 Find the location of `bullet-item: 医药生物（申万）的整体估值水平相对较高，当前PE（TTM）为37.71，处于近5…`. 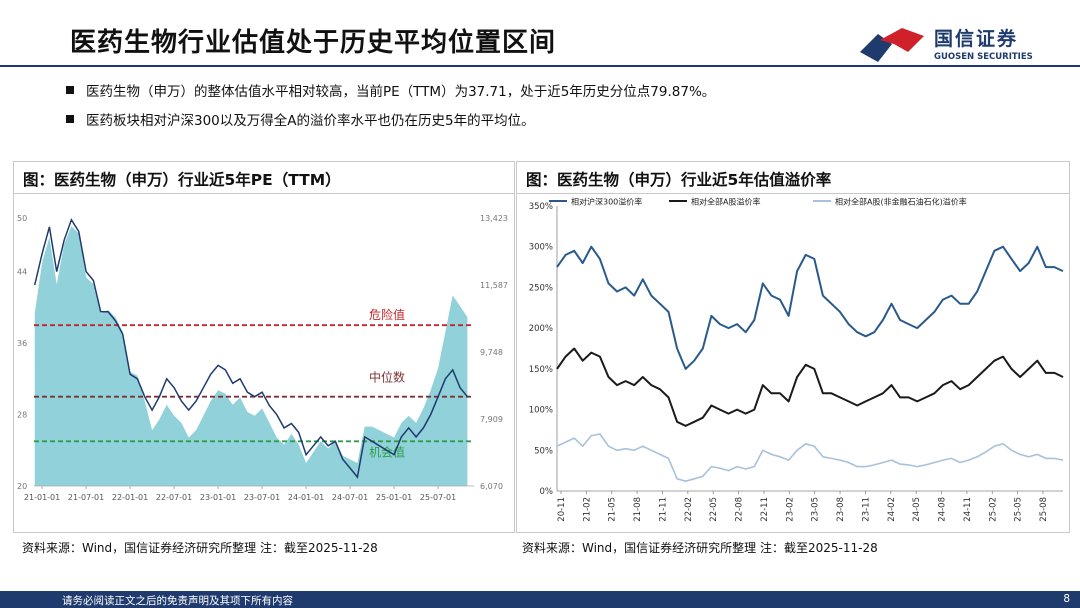

bullet-item: 医药生物（申万）的整体估值水平相对较高，当前PE（TTM）为37.71，处于近5… is located at coordinates (390, 92).